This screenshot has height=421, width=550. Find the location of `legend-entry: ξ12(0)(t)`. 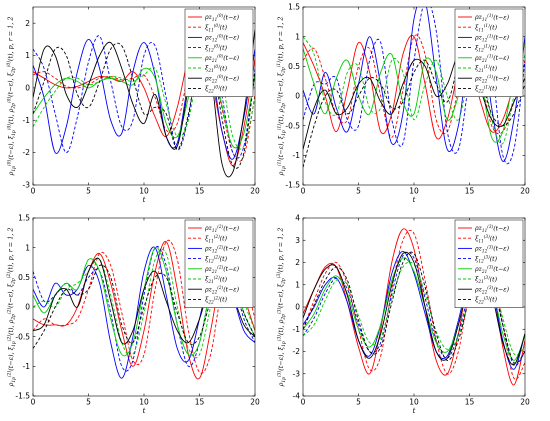

legend-entry: ξ12(0)(t) is located at coordinates (216, 48).